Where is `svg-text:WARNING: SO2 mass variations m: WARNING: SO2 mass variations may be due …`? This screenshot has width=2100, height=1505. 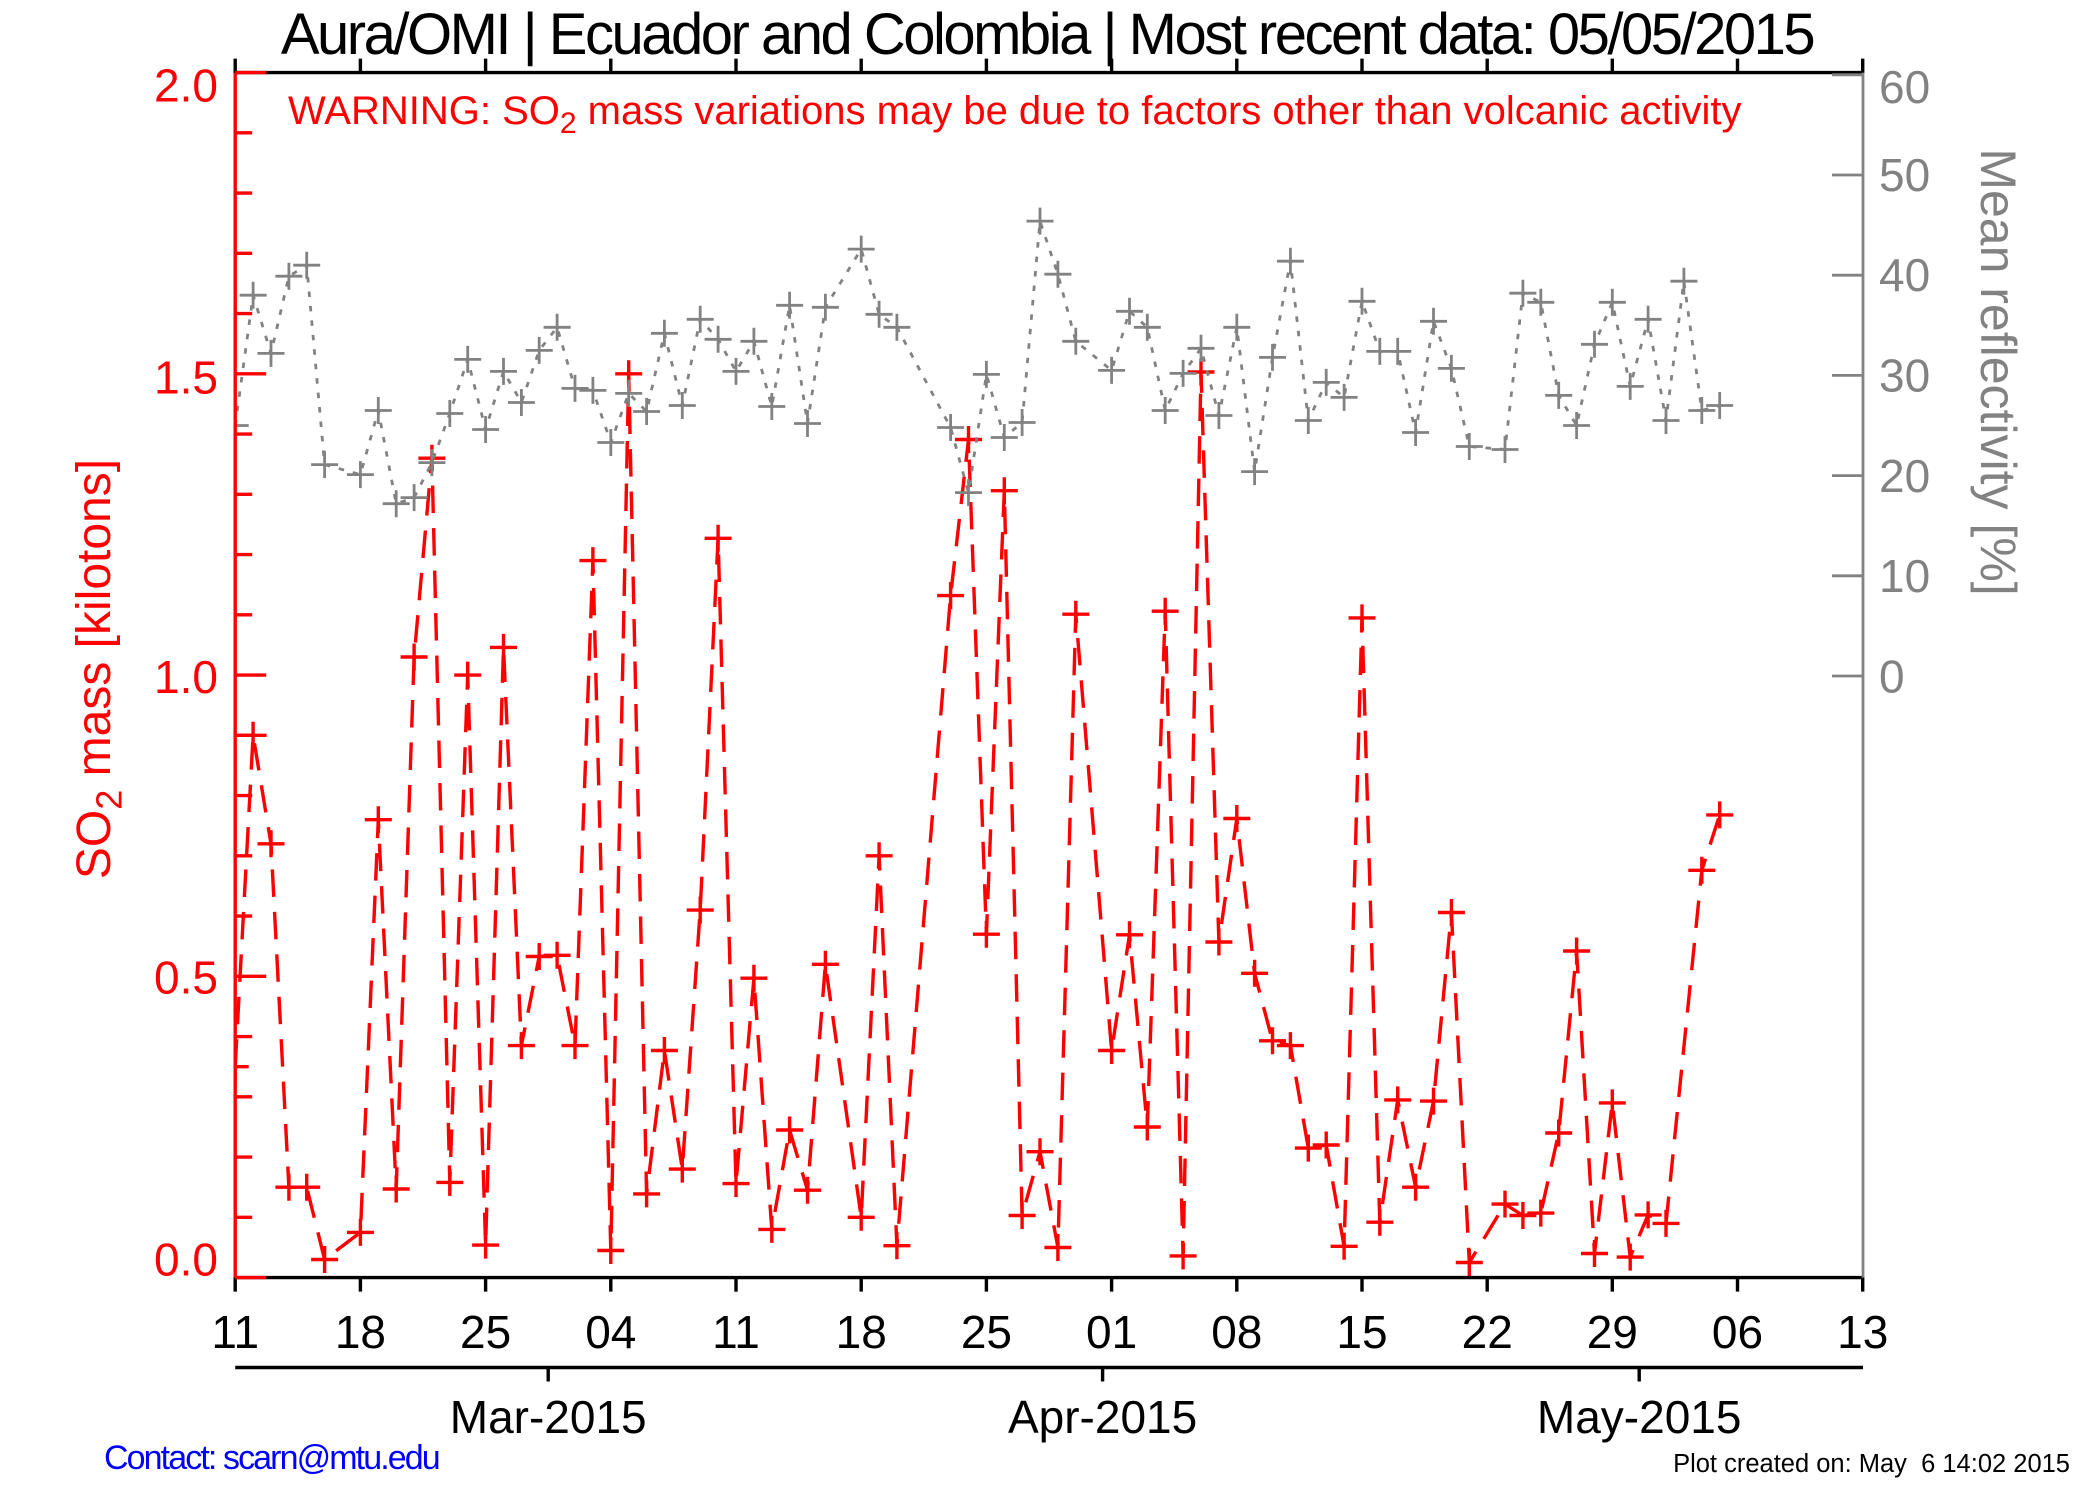
svg-text:WARNING: SO2 mass variations m: WARNING: SO2 mass variations may be due … is located at coordinates (1015, 114).